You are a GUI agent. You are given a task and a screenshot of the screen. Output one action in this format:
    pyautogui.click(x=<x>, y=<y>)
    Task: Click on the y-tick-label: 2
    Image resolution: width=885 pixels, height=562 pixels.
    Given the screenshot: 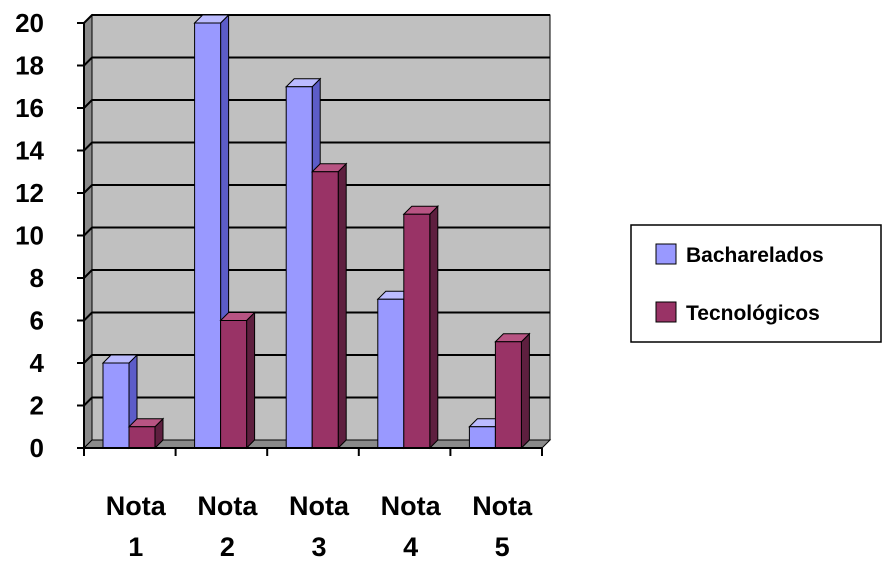 What is the action you would take?
    pyautogui.click(x=37, y=406)
    